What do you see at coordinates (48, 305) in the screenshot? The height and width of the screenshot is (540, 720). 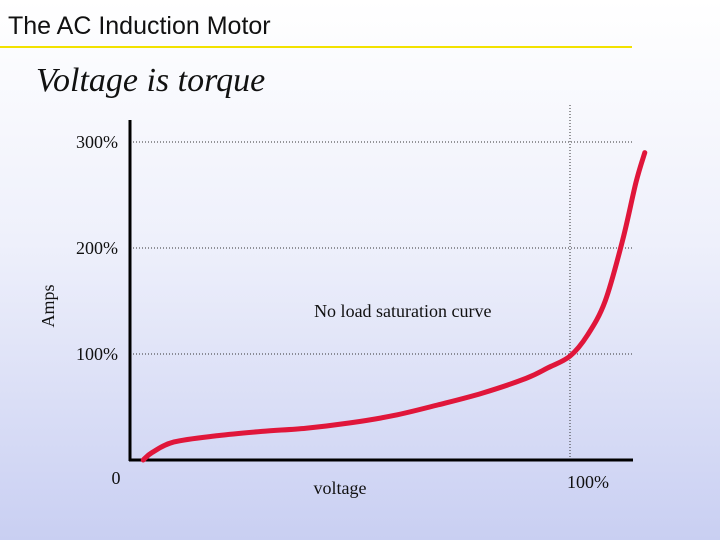 I see `y-axis-label: Amps` at bounding box center [48, 305].